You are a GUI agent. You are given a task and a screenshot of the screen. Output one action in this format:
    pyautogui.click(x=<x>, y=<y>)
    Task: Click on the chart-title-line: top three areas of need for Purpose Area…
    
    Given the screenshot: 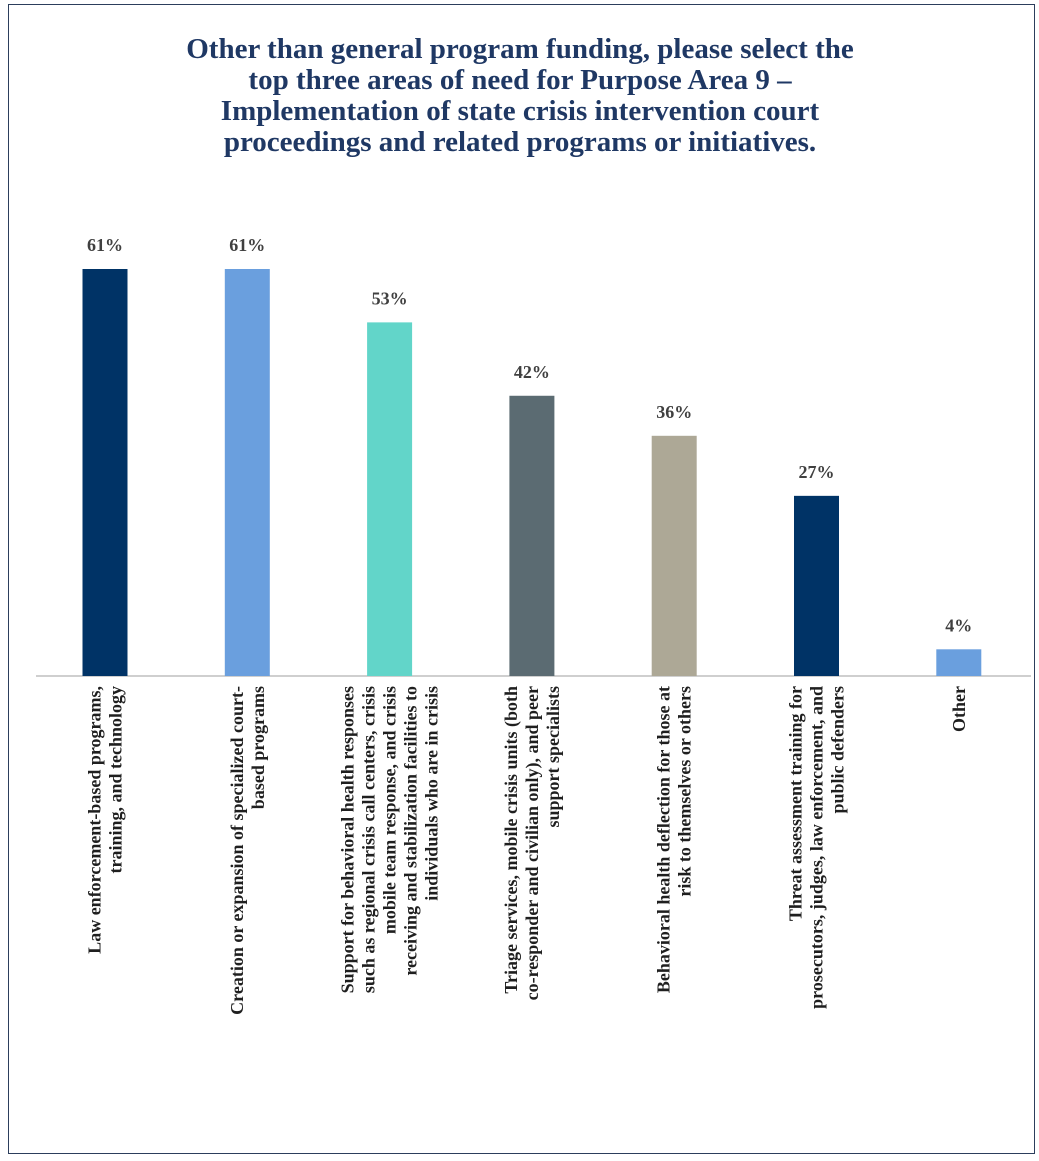 What is the action you would take?
    pyautogui.click(x=520, y=80)
    